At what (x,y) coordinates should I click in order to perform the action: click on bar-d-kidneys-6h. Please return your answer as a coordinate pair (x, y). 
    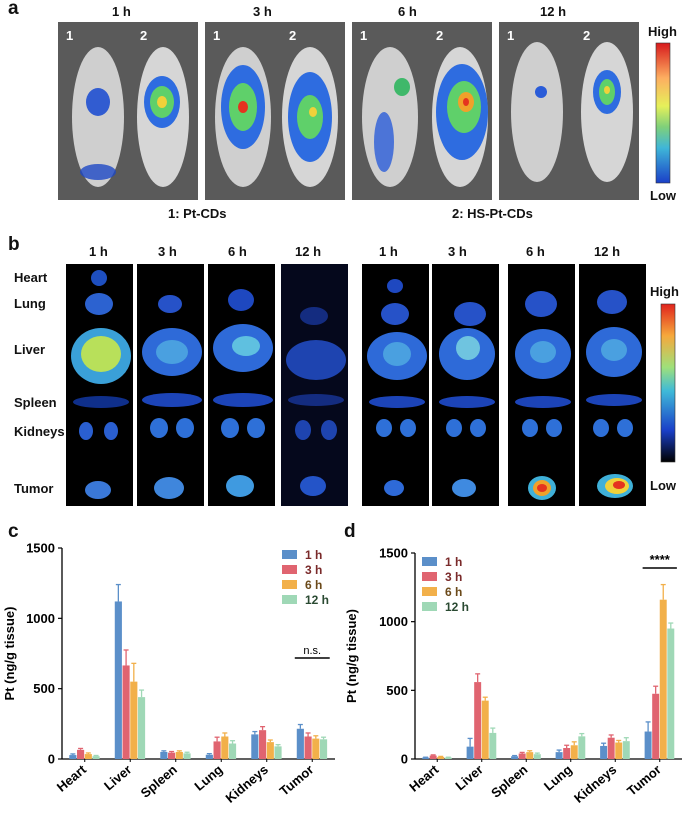
    Looking at the image, I should click on (619, 750).